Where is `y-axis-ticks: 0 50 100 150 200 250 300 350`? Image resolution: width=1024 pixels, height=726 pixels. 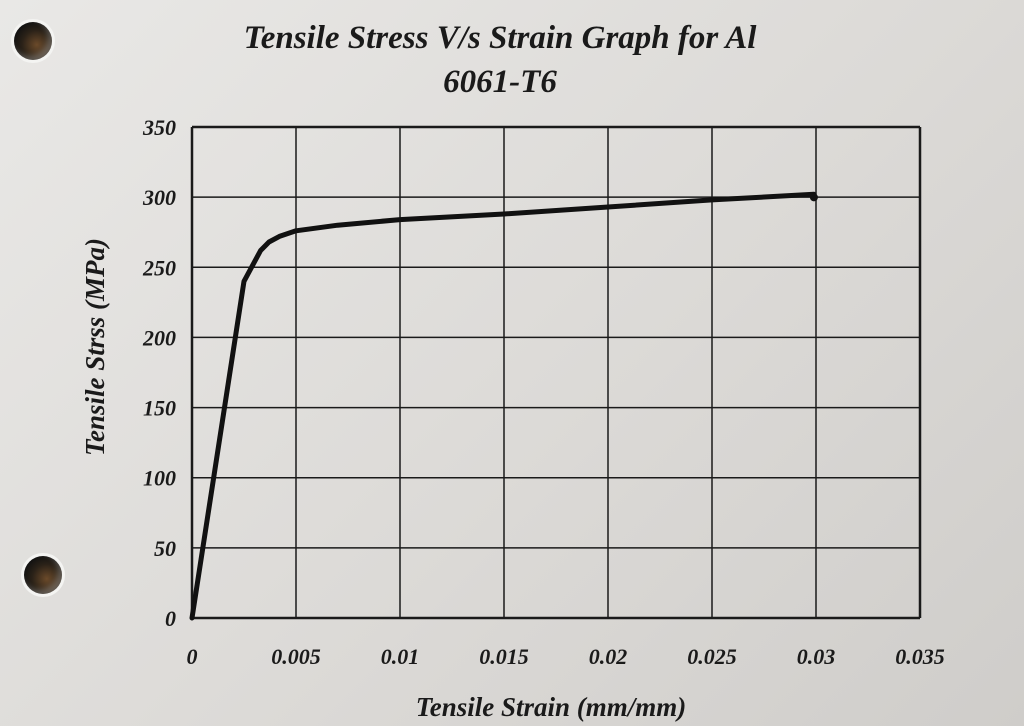
y-axis-ticks: 0 50 100 150 200 250 300 350 is located at coordinates (159, 373).